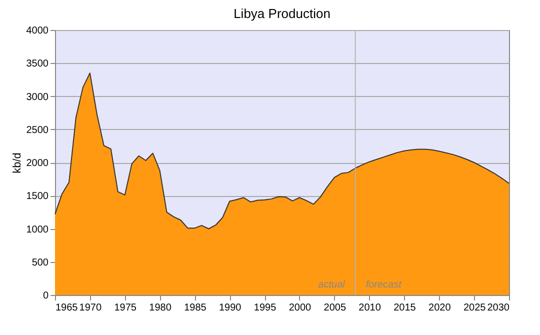  What do you see at coordinates (474, 308) in the screenshot?
I see `x-tick-label: 2025` at bounding box center [474, 308].